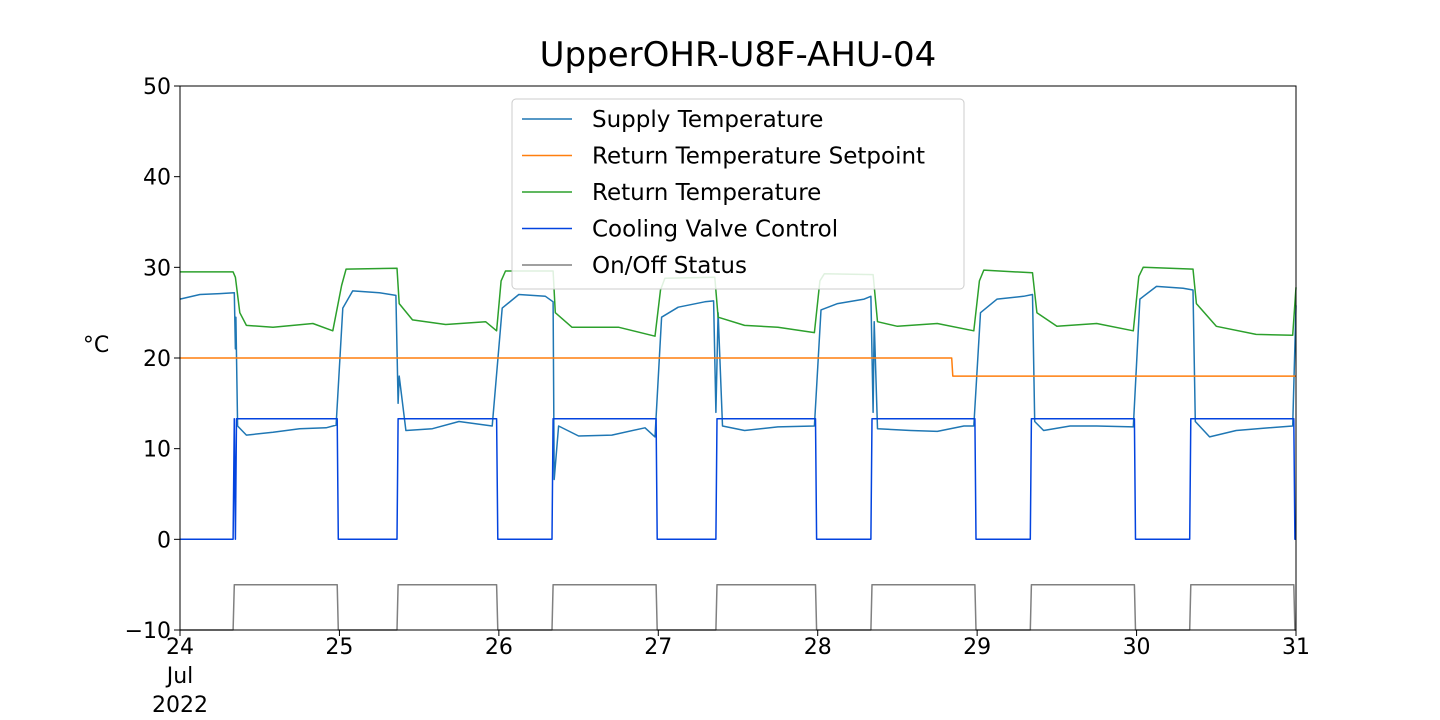  Describe the element at coordinates (499, 647) in the screenshot. I see `x-tick-label: 26` at that location.